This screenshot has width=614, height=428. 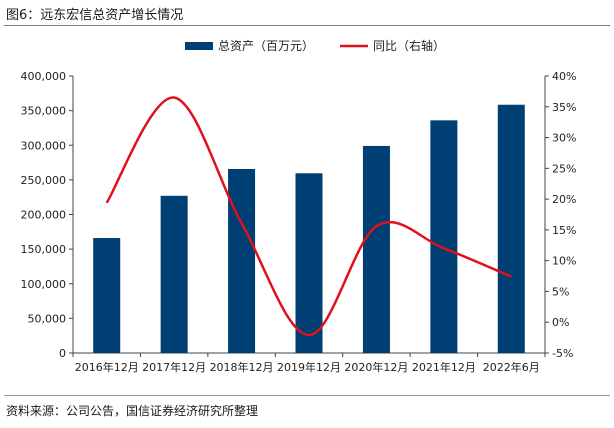 I want to click on right-tick-label: 25%, so click(x=564, y=168).